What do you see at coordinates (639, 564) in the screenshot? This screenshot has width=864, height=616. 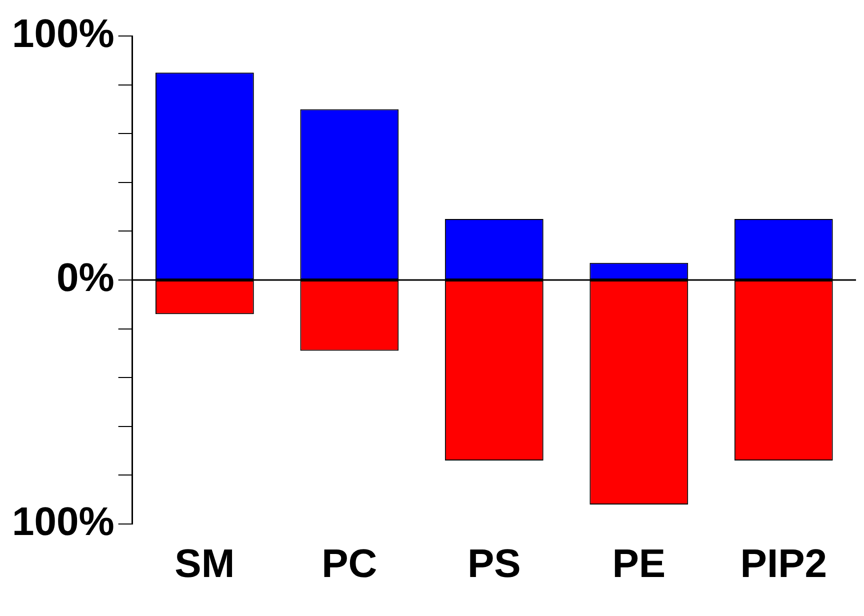 I see `x-tick-label: PE` at bounding box center [639, 564].